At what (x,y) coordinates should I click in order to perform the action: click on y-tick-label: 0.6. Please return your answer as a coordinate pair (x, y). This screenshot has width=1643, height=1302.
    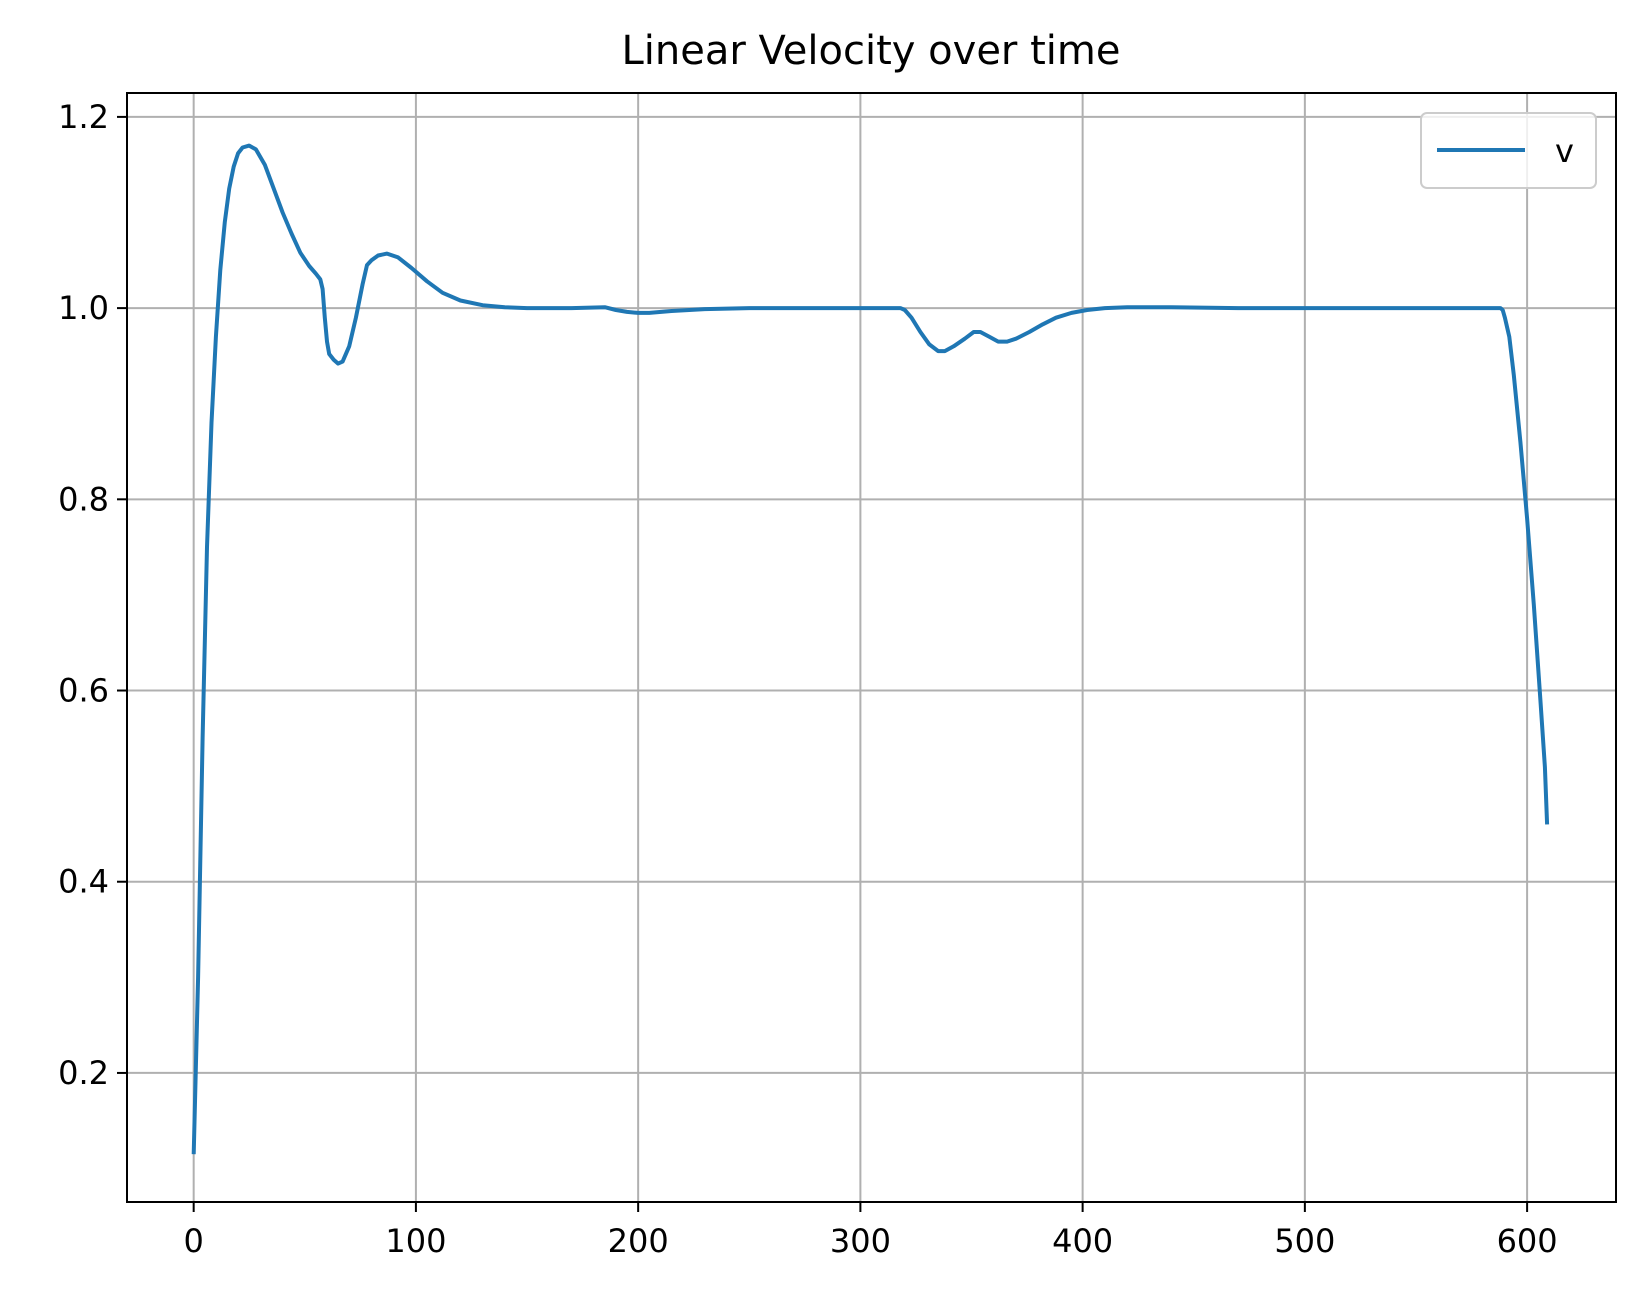
    Looking at the image, I should click on (83, 691).